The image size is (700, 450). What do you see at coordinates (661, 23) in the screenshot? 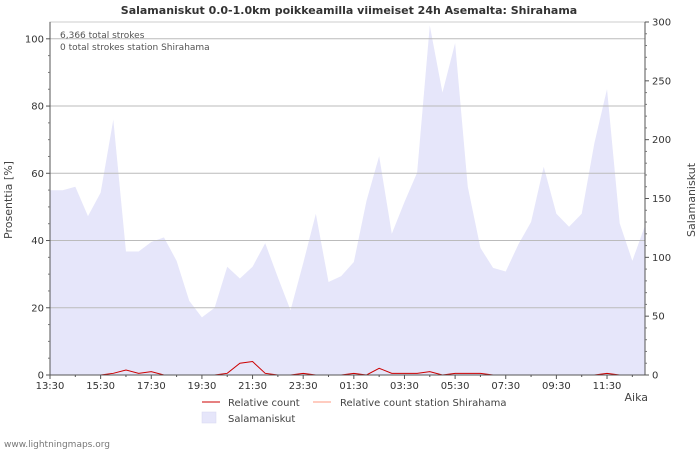
I see `right-tick-label-300: 300` at bounding box center [661, 23].